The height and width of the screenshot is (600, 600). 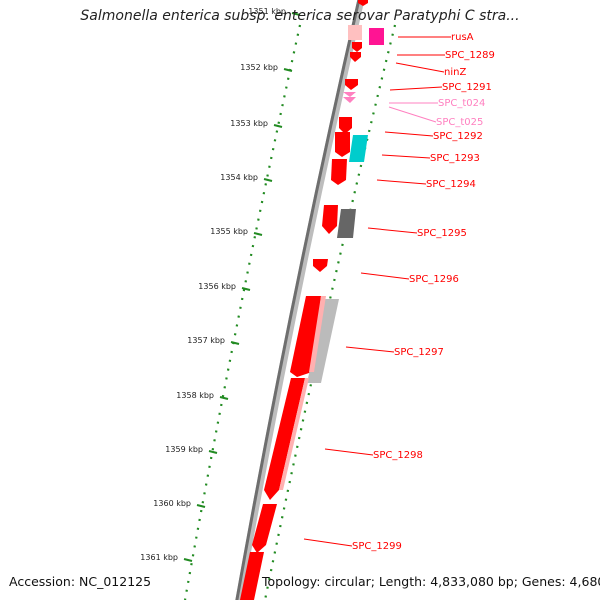 What do you see at coordinates (267, 11) in the screenshot?
I see `scale-tick-label: 1351 kbp` at bounding box center [267, 11].